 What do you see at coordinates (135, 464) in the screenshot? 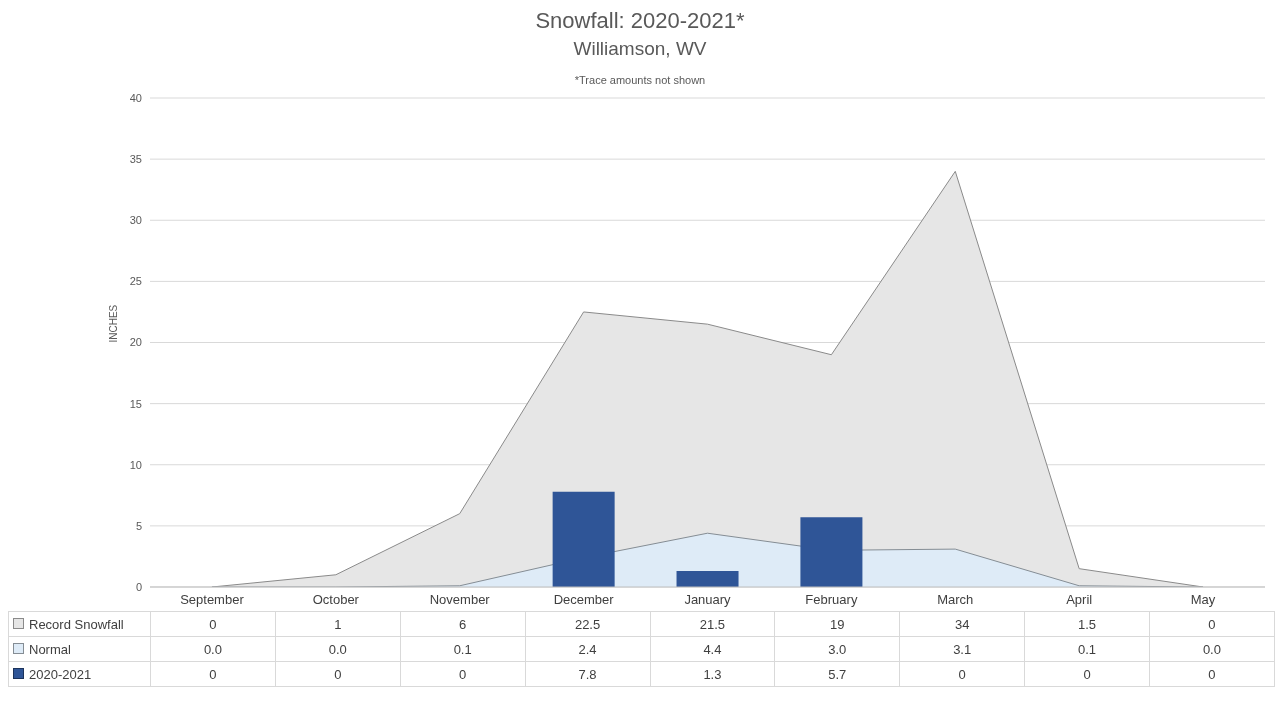
I see `y-tick-label: 10` at bounding box center [135, 464].